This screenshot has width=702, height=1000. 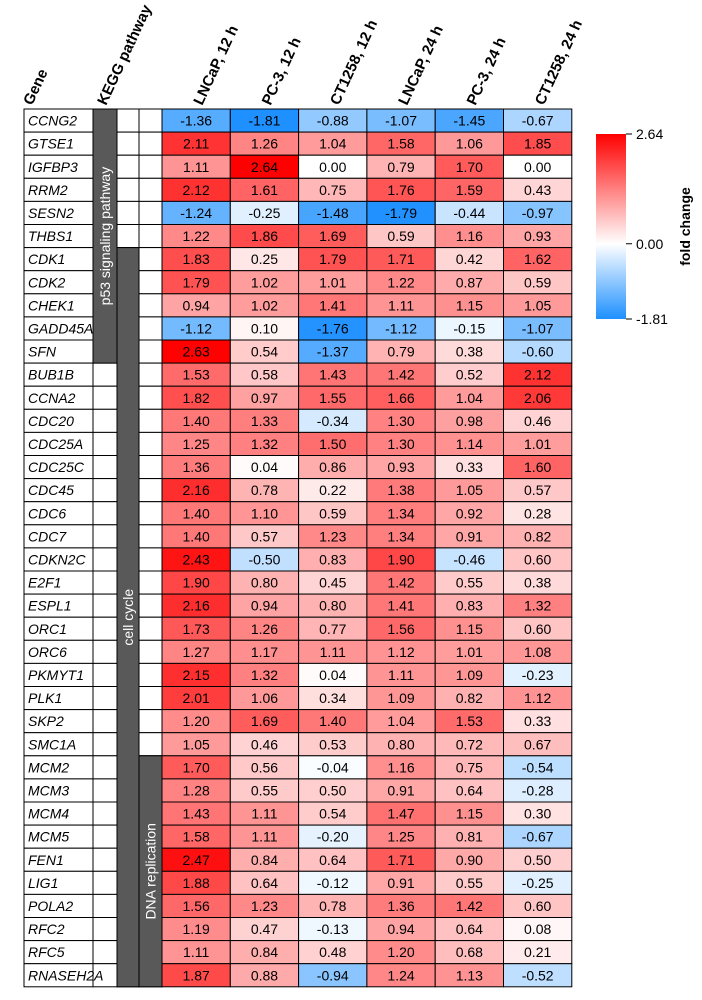 I want to click on cell-value: -1.81, so click(x=264, y=121).